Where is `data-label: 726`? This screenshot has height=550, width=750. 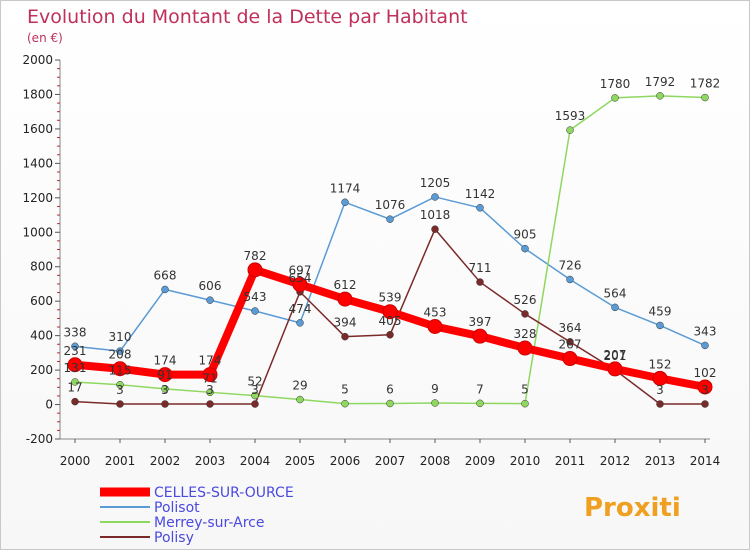 data-label: 726 is located at coordinates (570, 265).